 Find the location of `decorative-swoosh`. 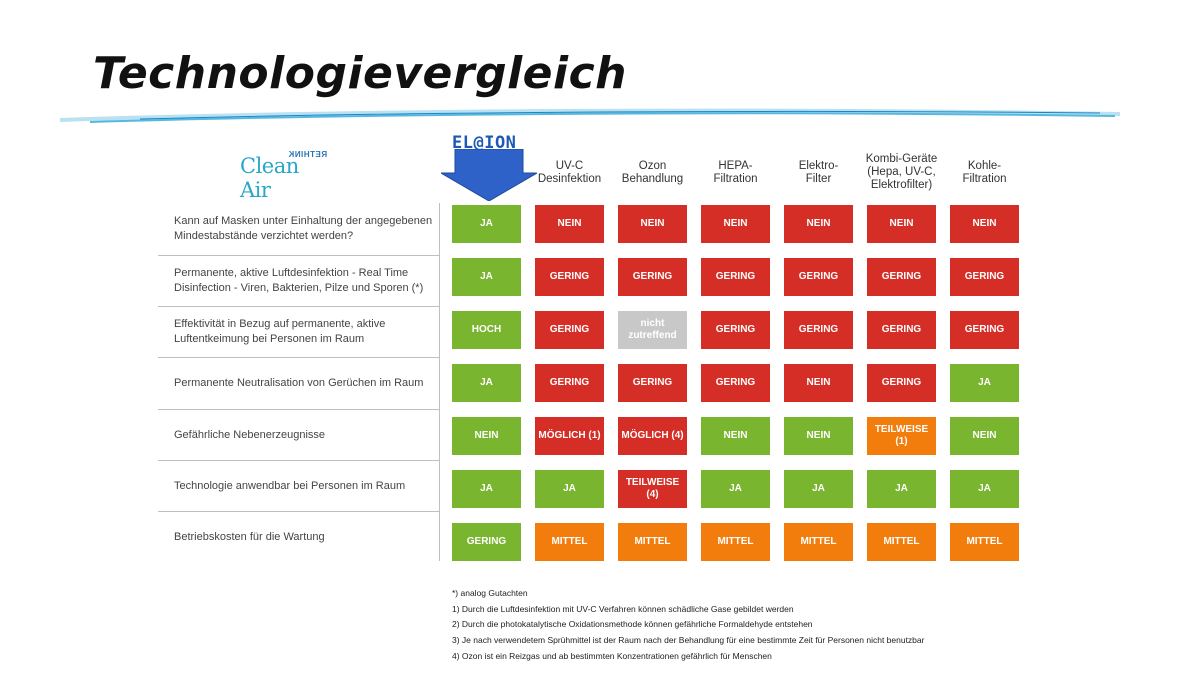

decorative-swoosh is located at coordinates (590, 115).